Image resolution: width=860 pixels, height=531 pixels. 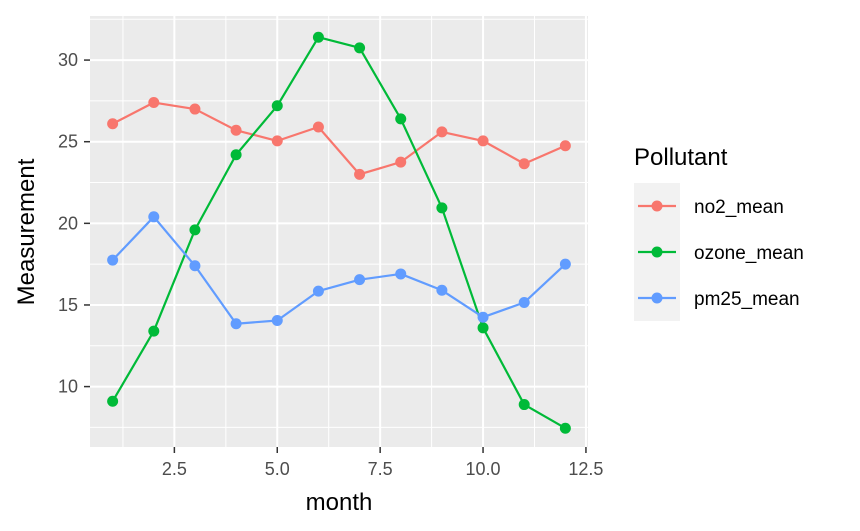 I want to click on y-tick-label: 20, so click(x=68, y=223).